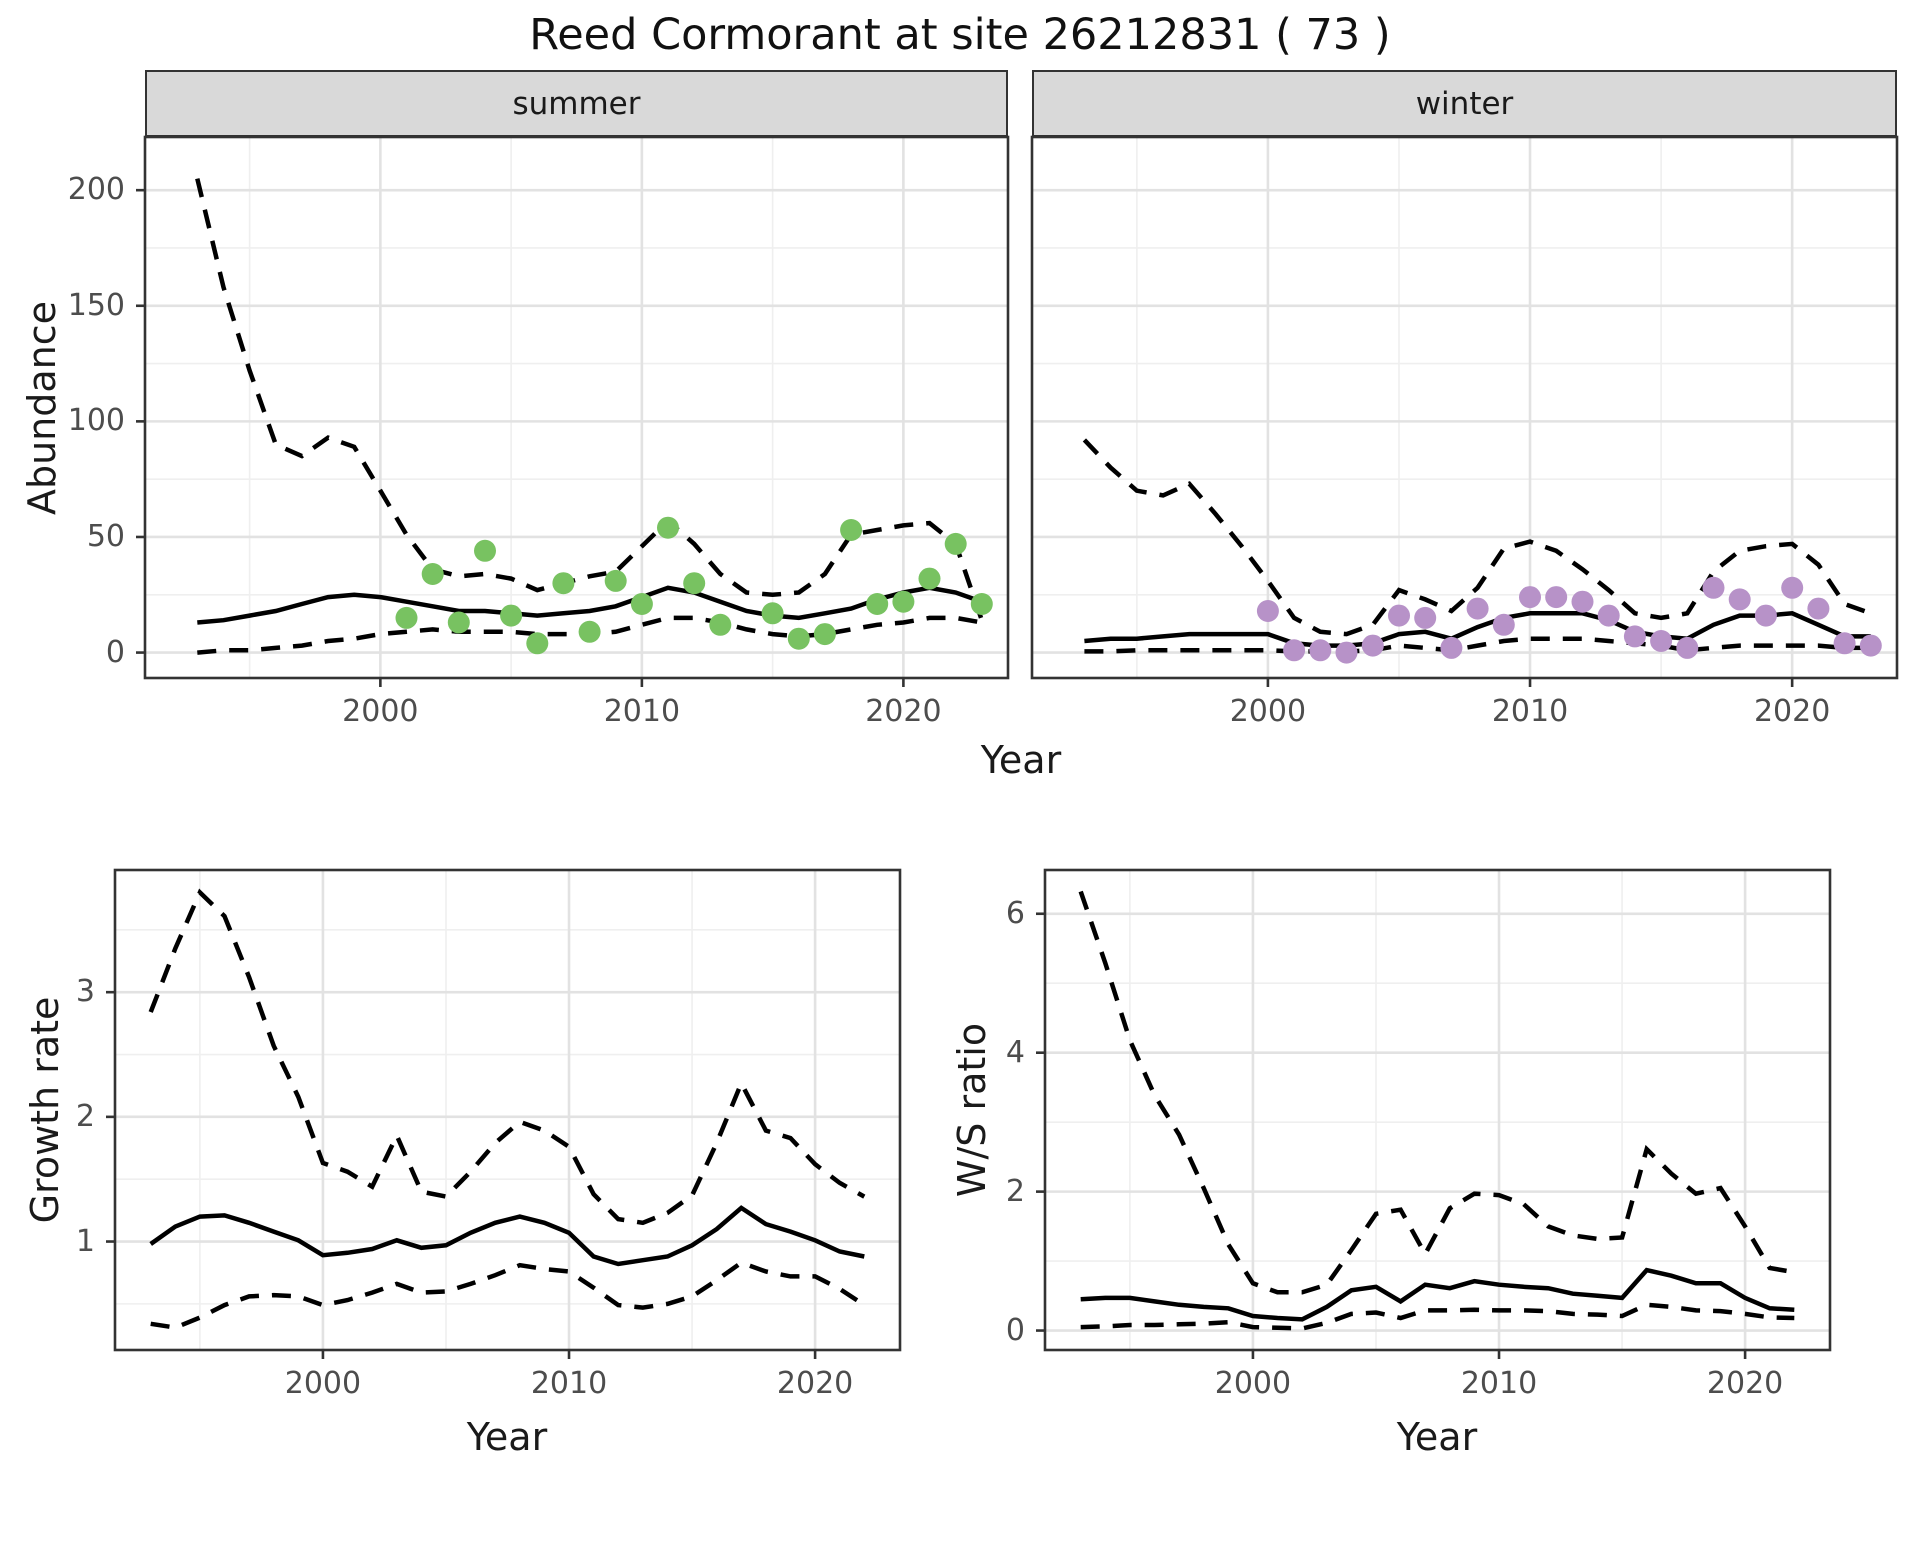 The width and height of the screenshot is (1920, 1560). Describe the element at coordinates (42, 408) in the screenshot. I see `y-axis-title-abundance: Abundance` at that location.